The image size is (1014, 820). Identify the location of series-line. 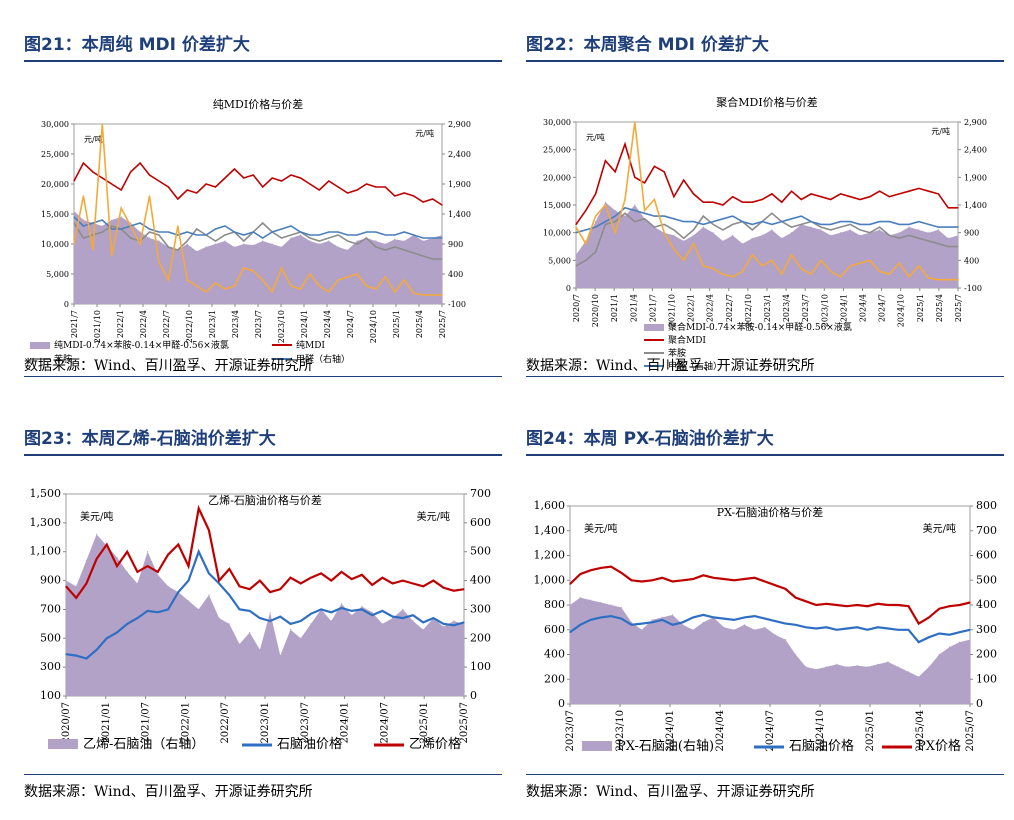
(766, 201).